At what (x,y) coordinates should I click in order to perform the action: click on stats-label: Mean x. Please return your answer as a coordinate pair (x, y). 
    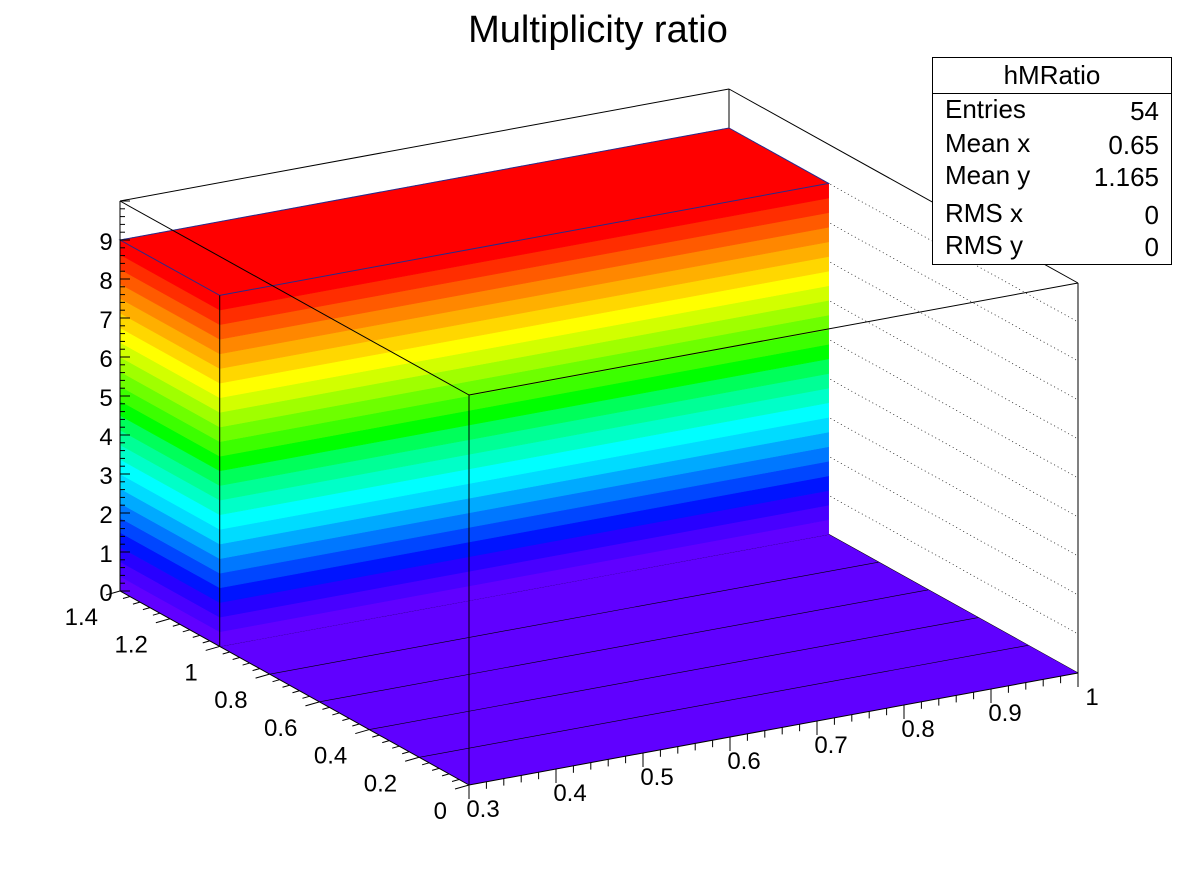
    Looking at the image, I should click on (988, 143).